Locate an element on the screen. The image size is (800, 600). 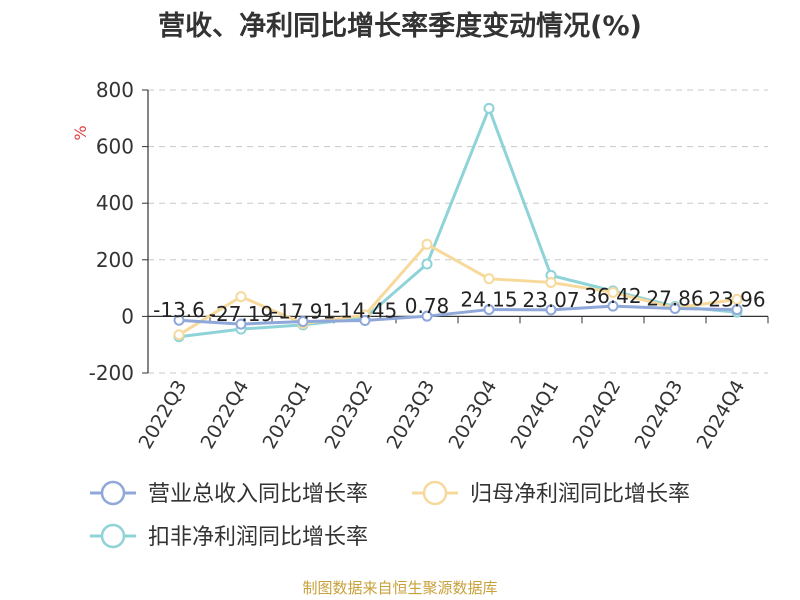
data-label: -14.45 is located at coordinates (365, 310).